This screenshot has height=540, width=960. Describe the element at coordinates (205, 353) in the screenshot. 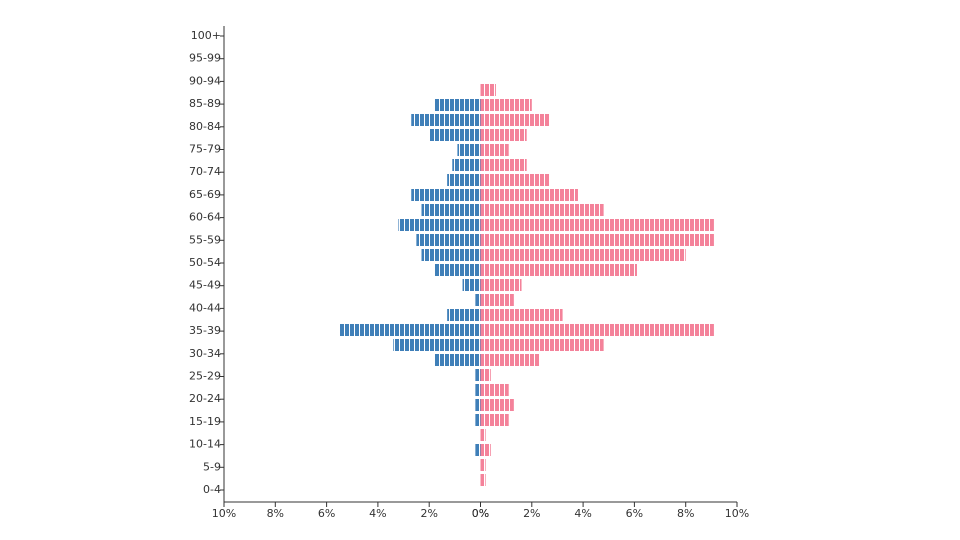

I see `y-tick-label: 30-34` at that location.